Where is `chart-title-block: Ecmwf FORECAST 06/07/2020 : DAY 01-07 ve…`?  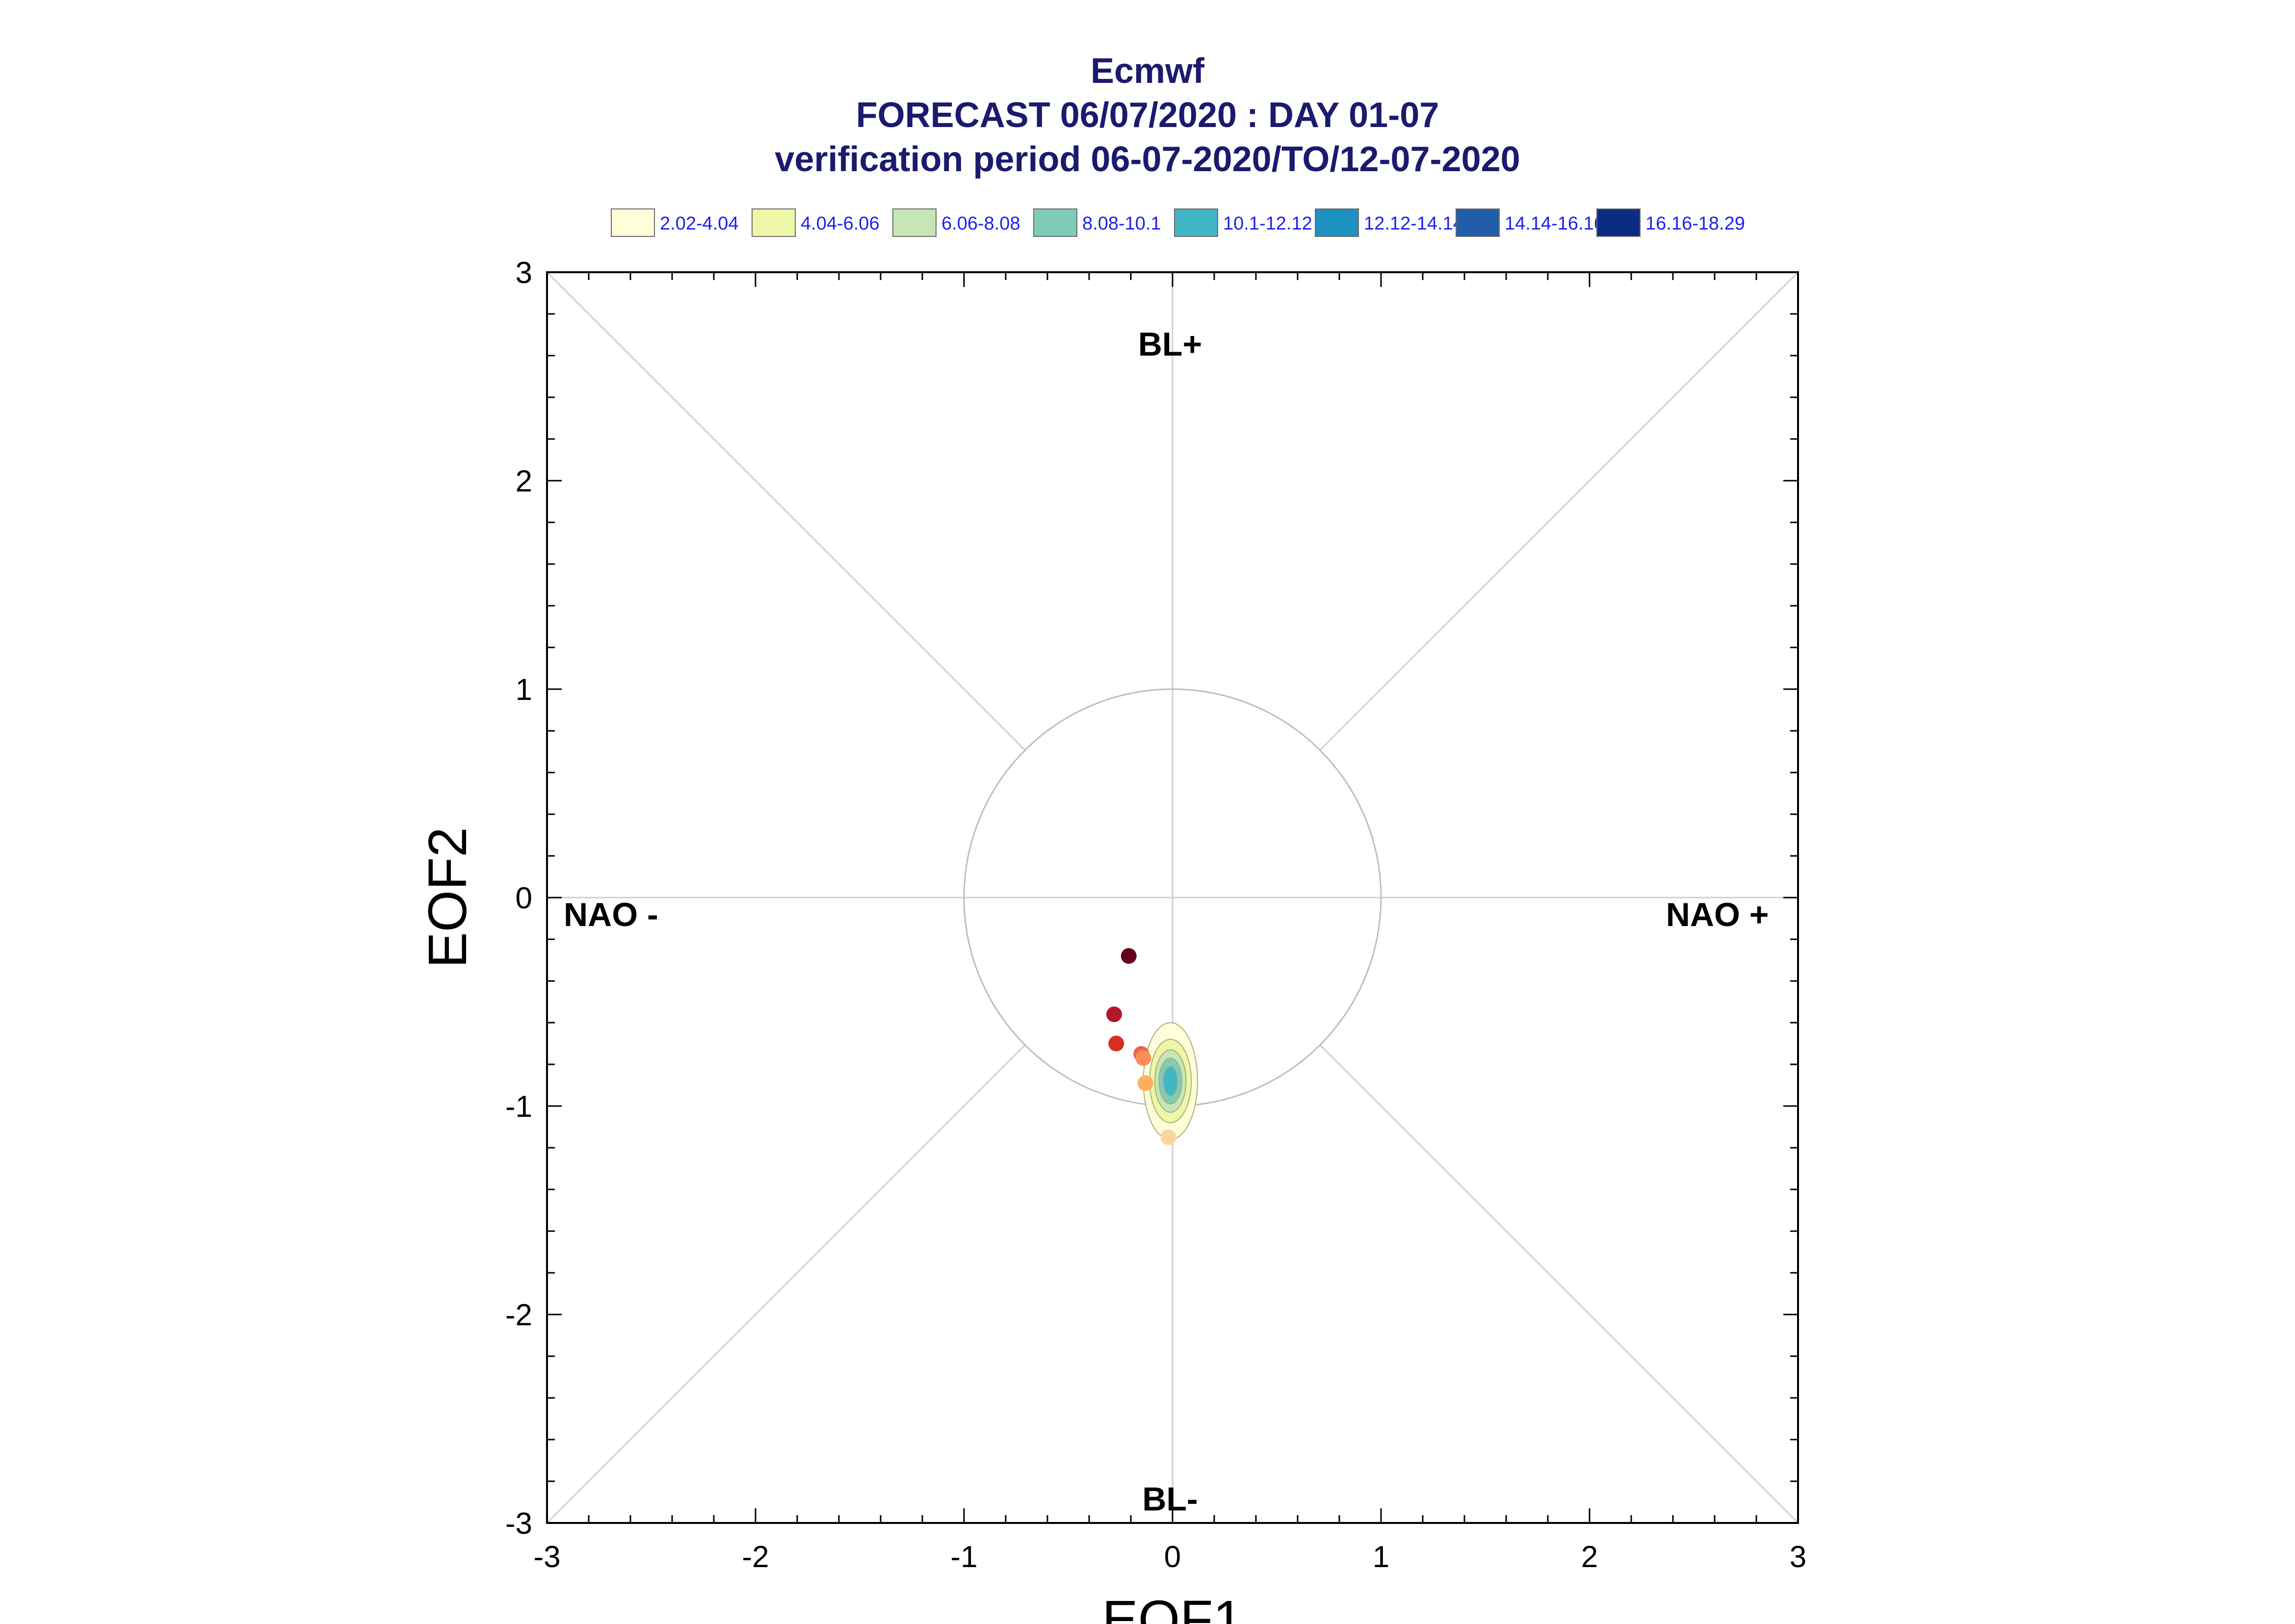
chart-title-block: Ecmwf FORECAST 06/07/2020 : DAY 01-07 ve… is located at coordinates (1147, 115).